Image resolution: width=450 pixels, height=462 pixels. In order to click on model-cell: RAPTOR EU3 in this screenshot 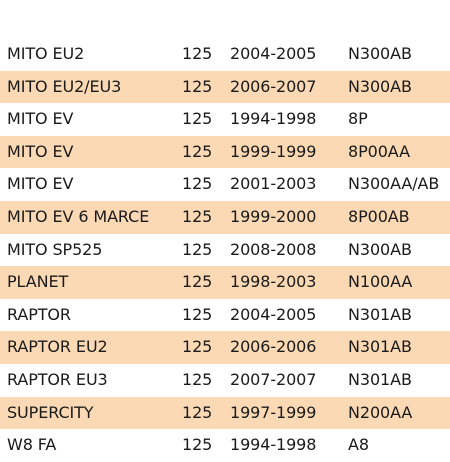, I will do `click(57, 379)`.